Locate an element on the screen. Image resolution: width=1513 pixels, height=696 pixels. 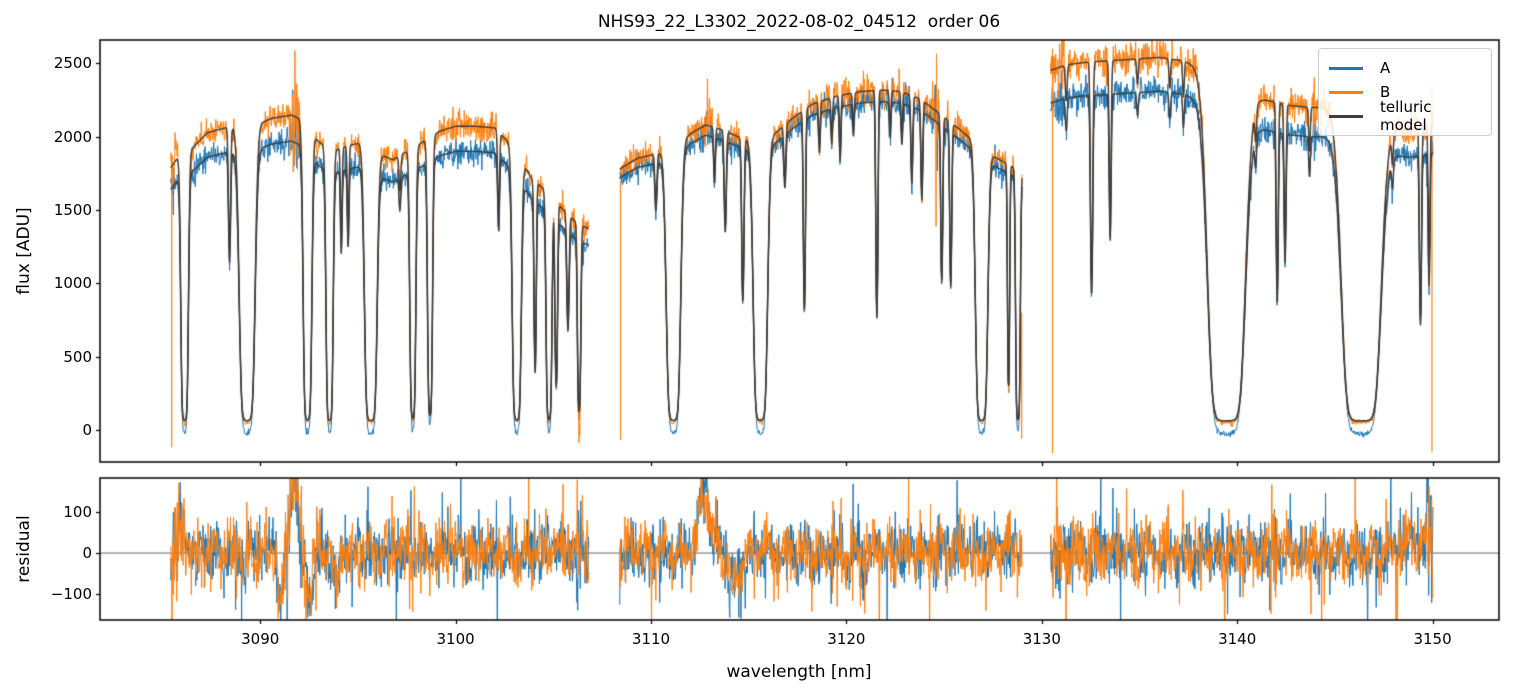
x-tick-label: 3090 is located at coordinates (260, 639).